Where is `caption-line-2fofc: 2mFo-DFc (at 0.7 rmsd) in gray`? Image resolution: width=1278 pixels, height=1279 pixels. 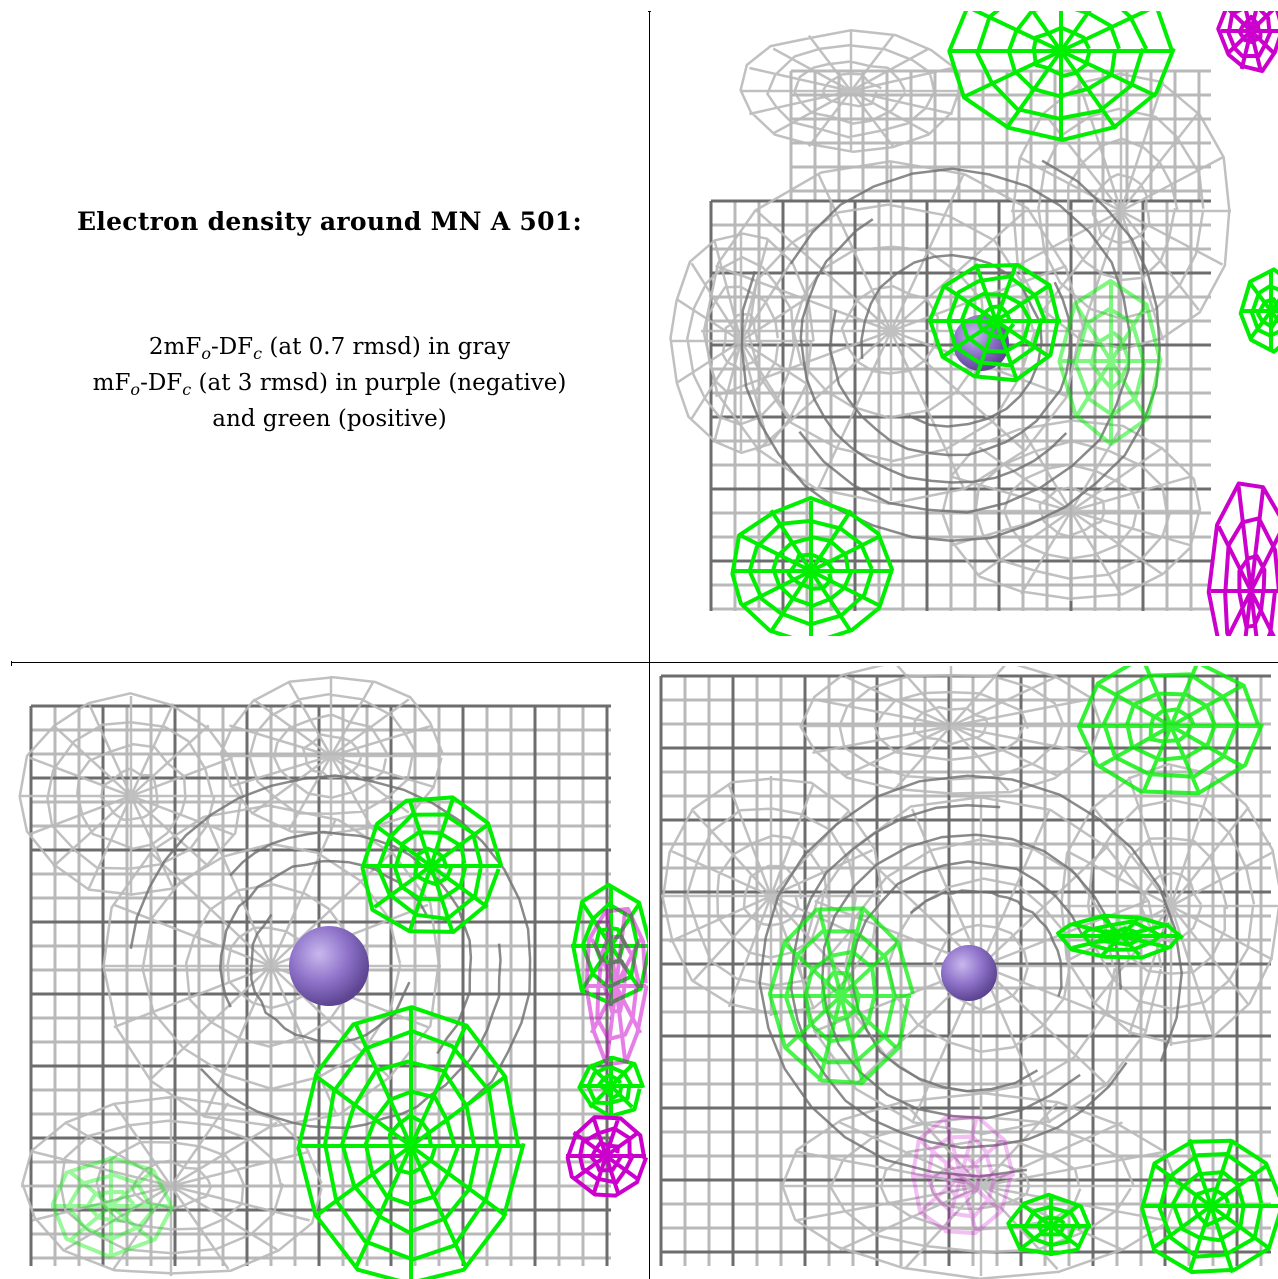
caption-line-2fofc: 2mFo-DFc (at 0.7 rmsd) in gray is located at coordinates (329, 348).